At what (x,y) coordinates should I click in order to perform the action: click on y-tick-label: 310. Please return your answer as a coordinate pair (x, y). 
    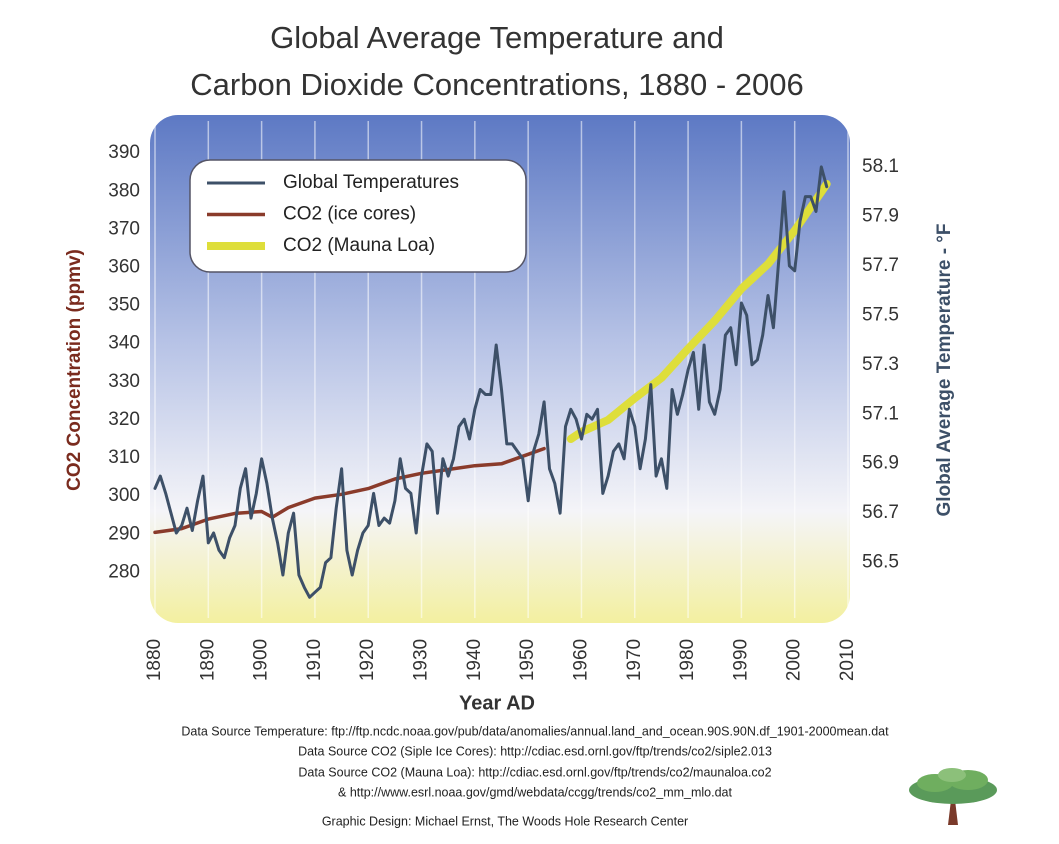
    Looking at the image, I should click on (124, 457).